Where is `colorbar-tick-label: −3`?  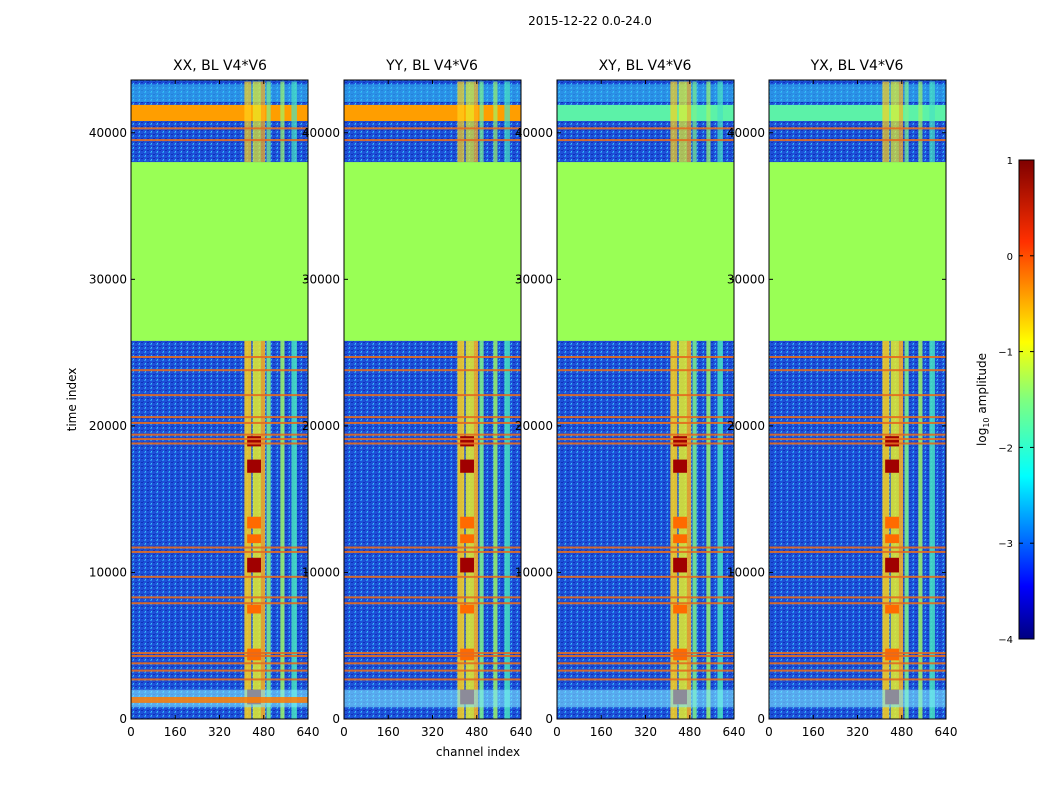 colorbar-tick-label: −3 is located at coordinates (1005, 544).